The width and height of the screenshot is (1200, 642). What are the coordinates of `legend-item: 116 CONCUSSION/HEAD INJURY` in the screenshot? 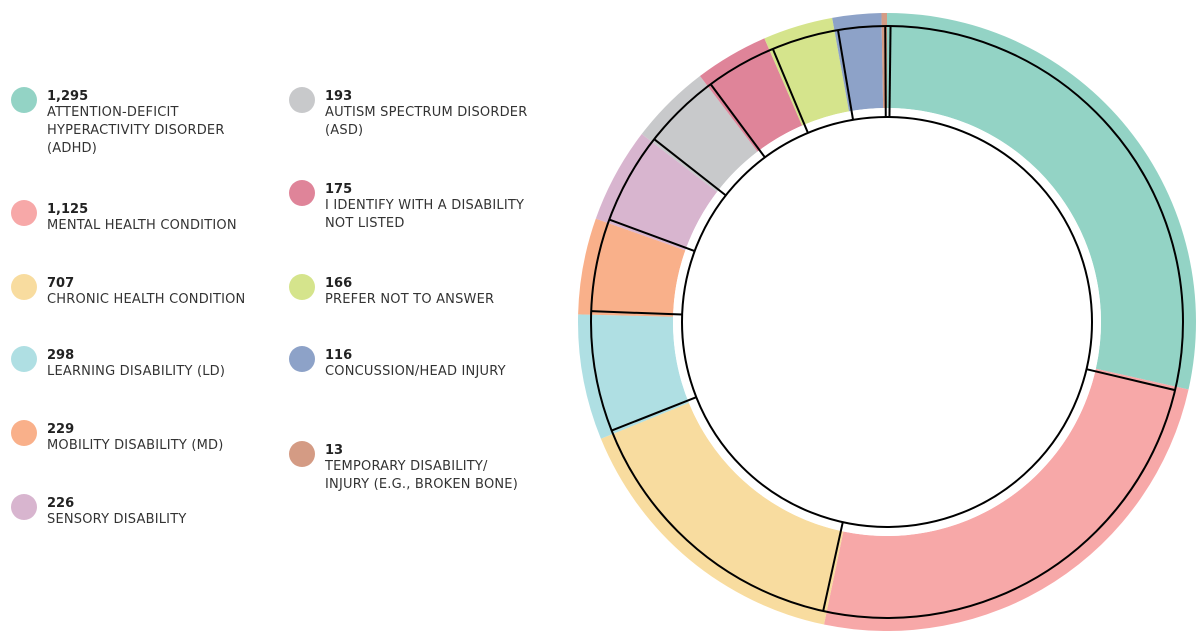 It's located at (412, 363).